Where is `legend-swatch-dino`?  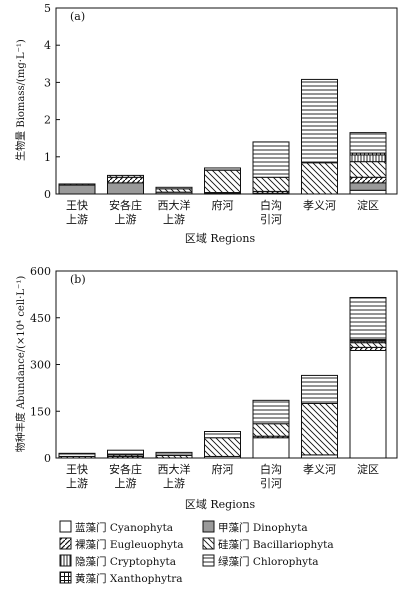 legend-swatch-dino is located at coordinates (208, 526).